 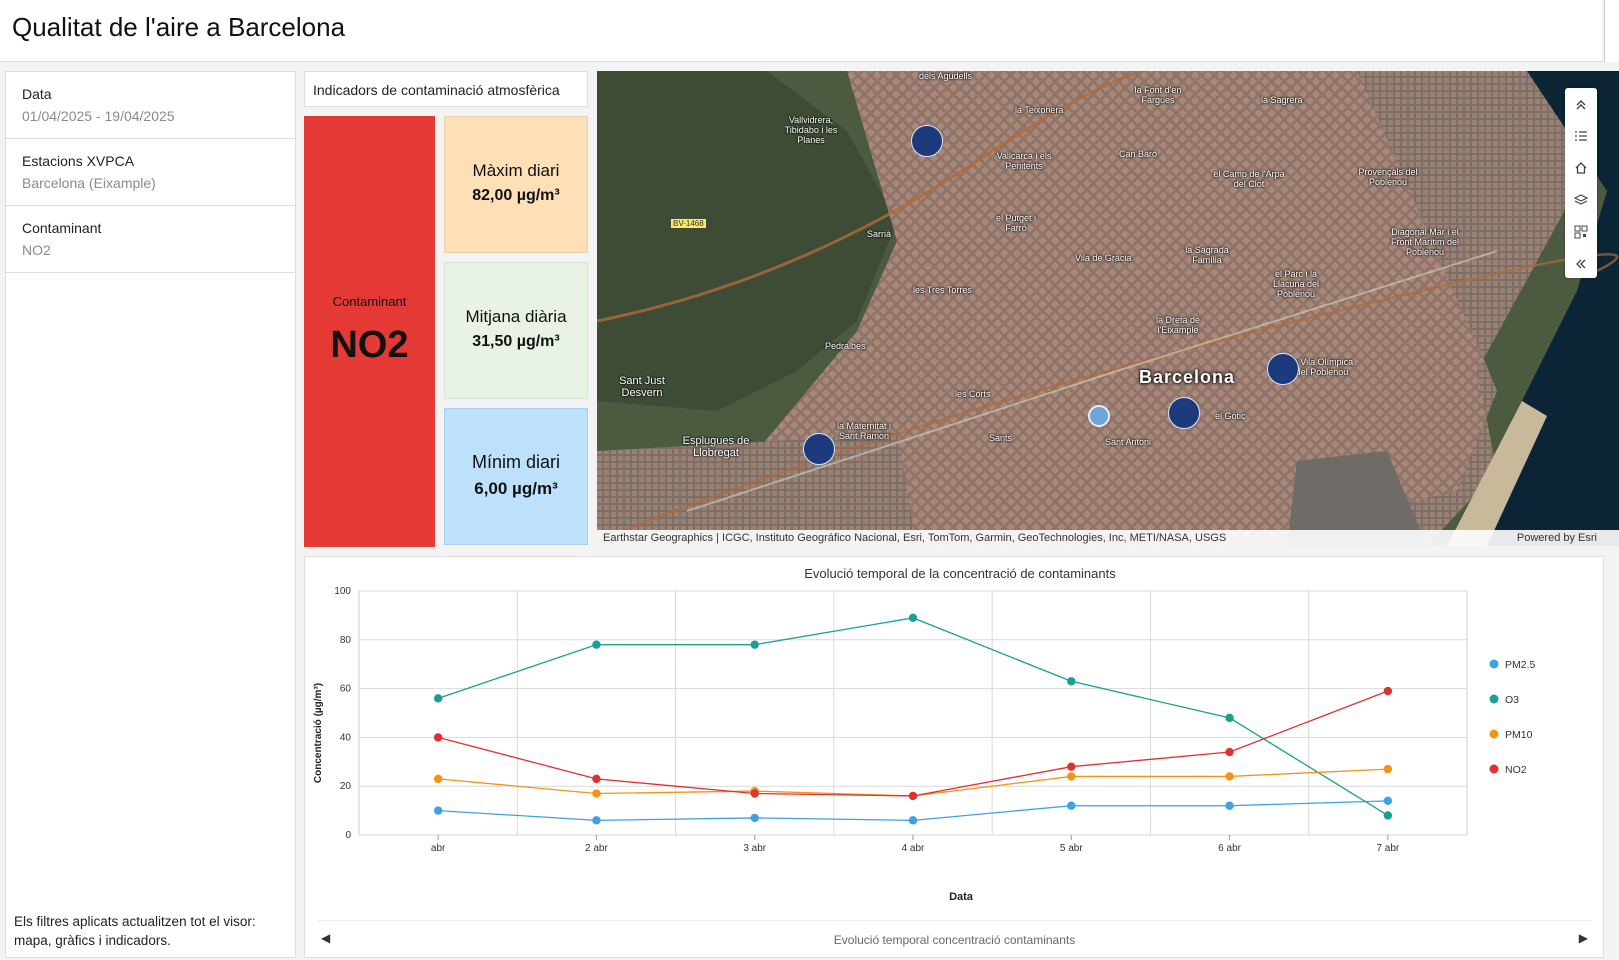 I want to click on series-line-no2, so click(x=913, y=743).